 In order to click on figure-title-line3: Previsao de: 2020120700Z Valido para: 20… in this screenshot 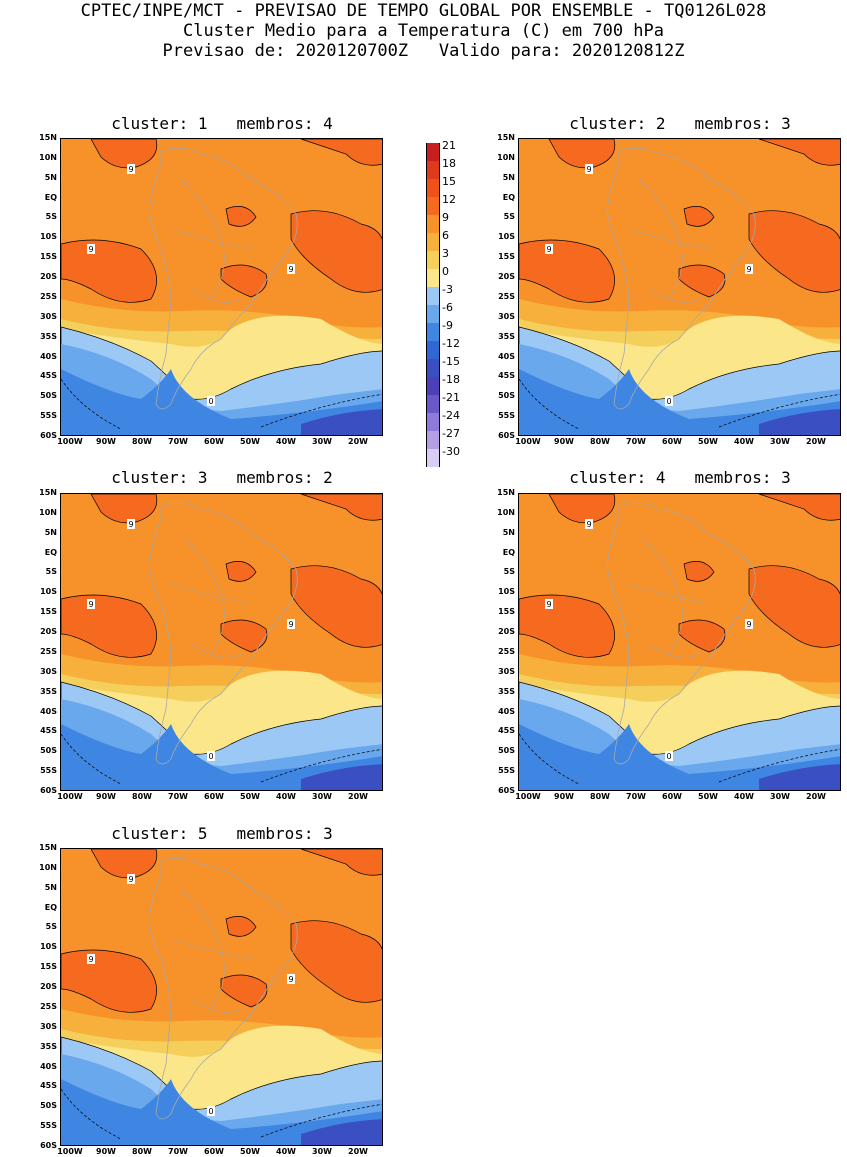, I will do `click(423, 51)`.